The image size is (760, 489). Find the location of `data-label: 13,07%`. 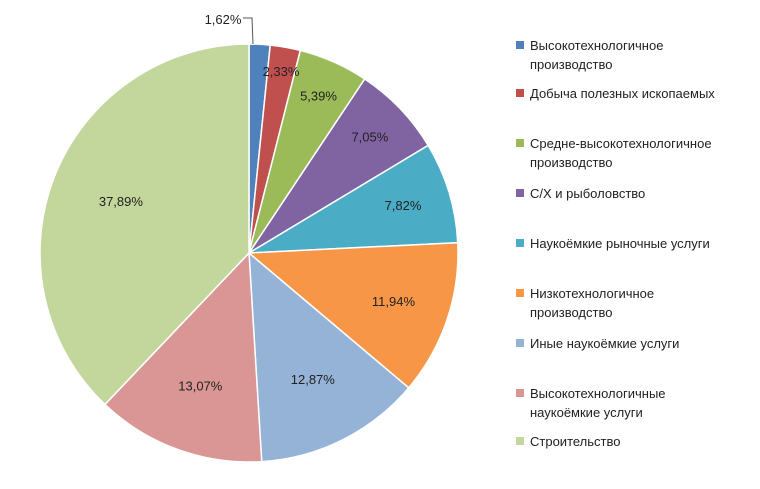

data-label: 13,07% is located at coordinates (200, 386).